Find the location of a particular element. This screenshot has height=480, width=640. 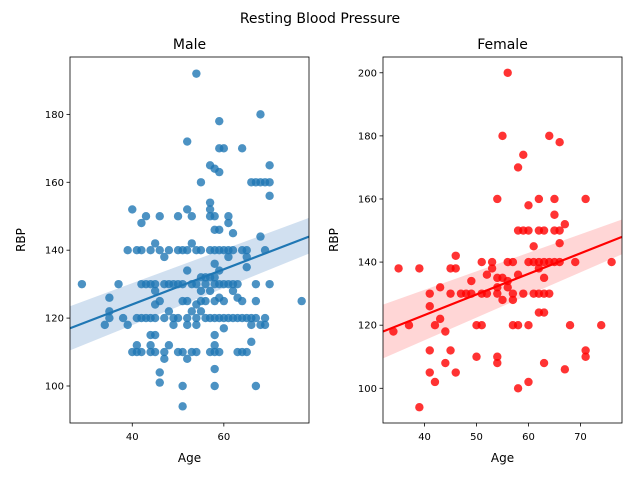

female-y-tick-label: 140 is located at coordinates (367, 263).